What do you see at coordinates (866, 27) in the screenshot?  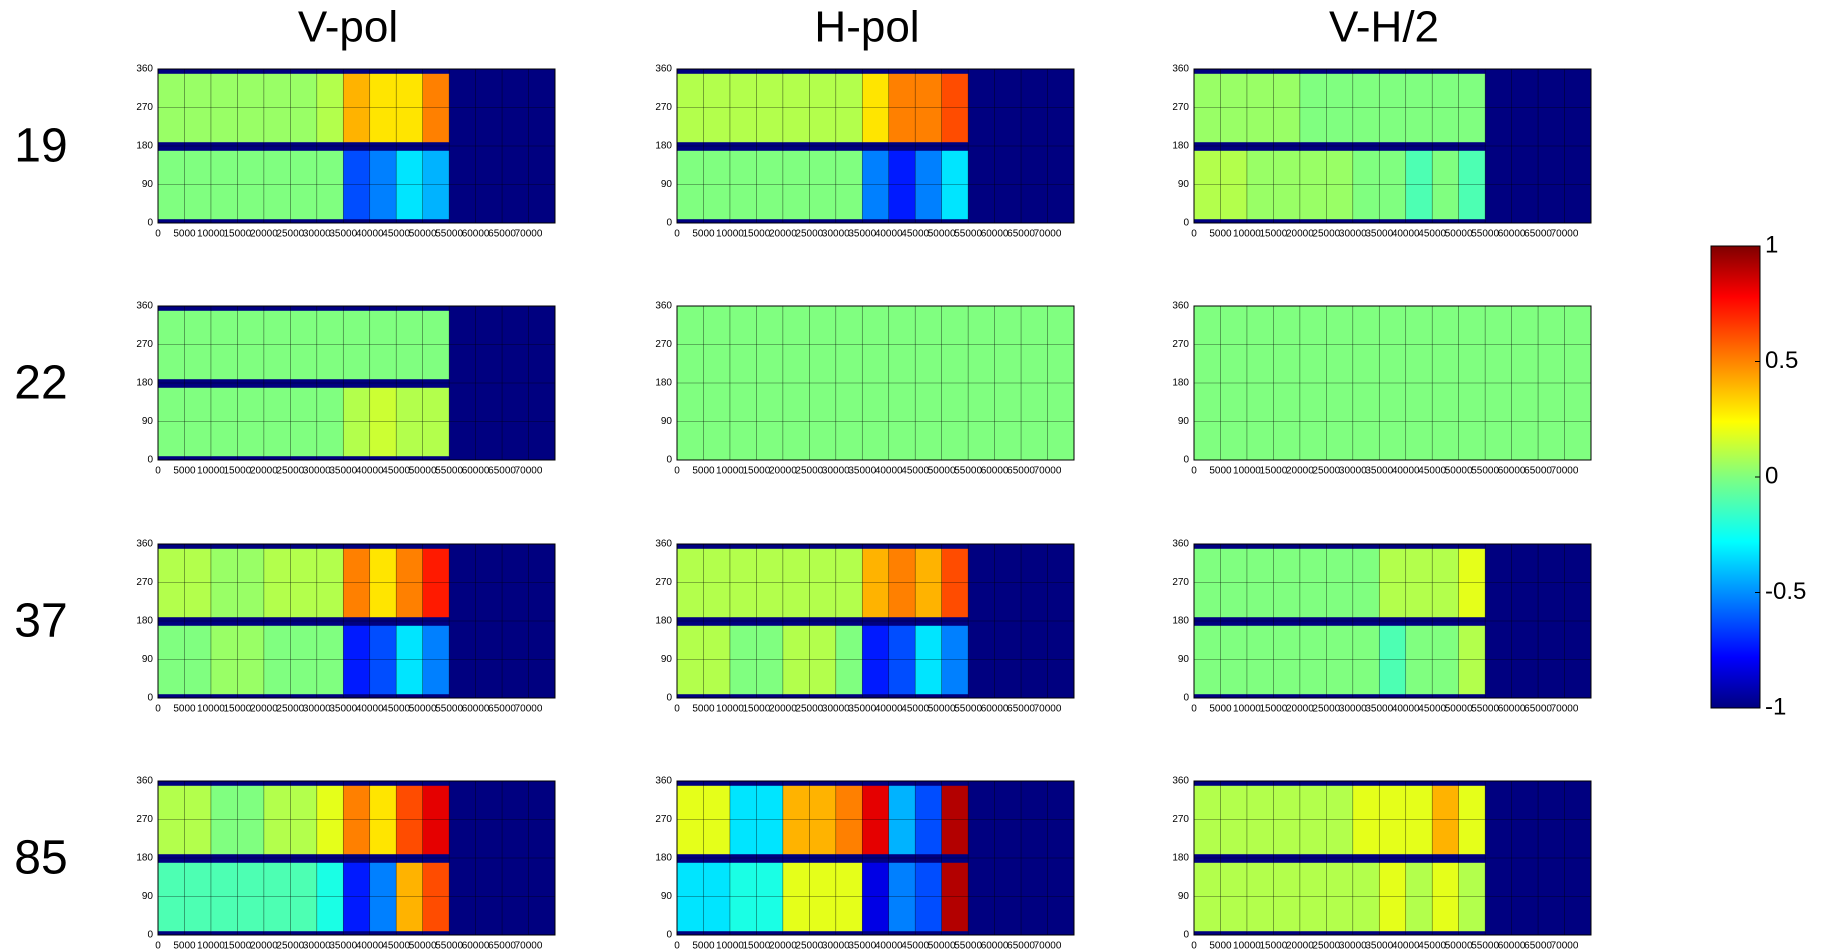 I see `column-title: H-pol` at bounding box center [866, 27].